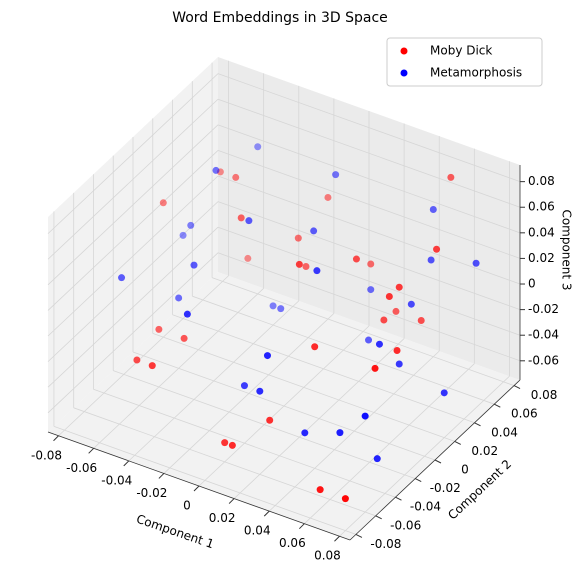  Describe the element at coordinates (116, 480) in the screenshot. I see `x-tick-label: -0.04` at that location.